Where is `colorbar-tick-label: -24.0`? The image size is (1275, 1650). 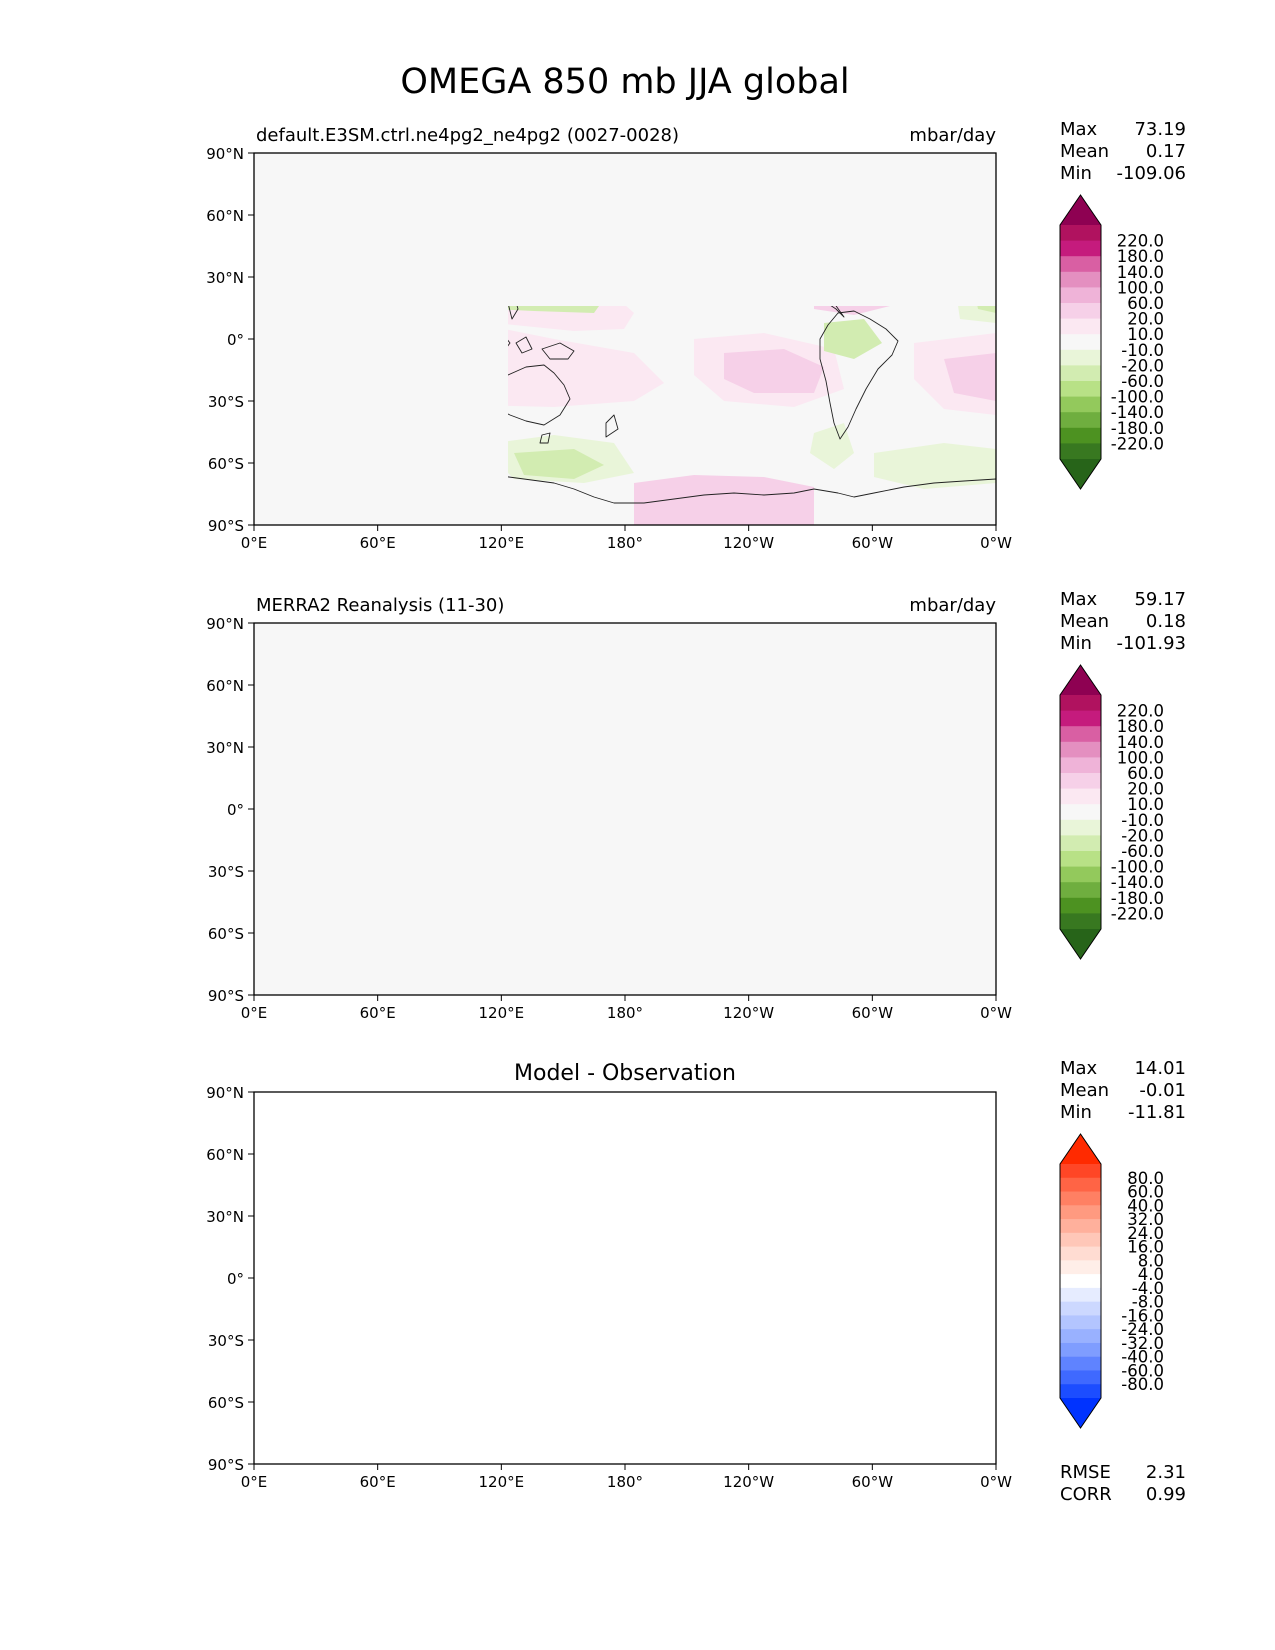
colorbar-tick-label: -24.0 is located at coordinates (1142, 1329).